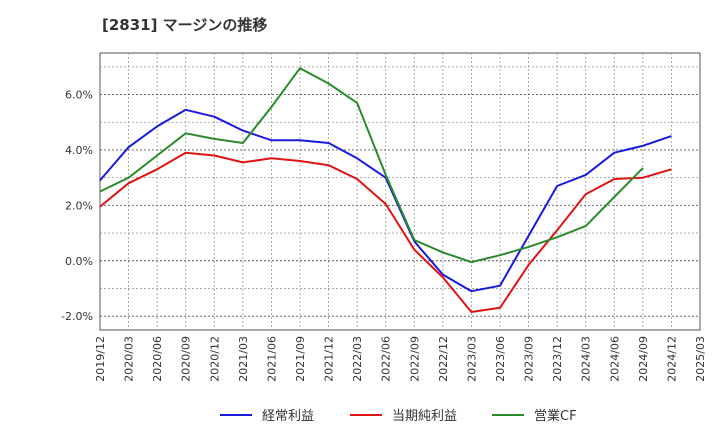 The width and height of the screenshot is (720, 440). Describe the element at coordinates (79, 261) in the screenshot. I see `y-tick-label: 0.0%` at that location.